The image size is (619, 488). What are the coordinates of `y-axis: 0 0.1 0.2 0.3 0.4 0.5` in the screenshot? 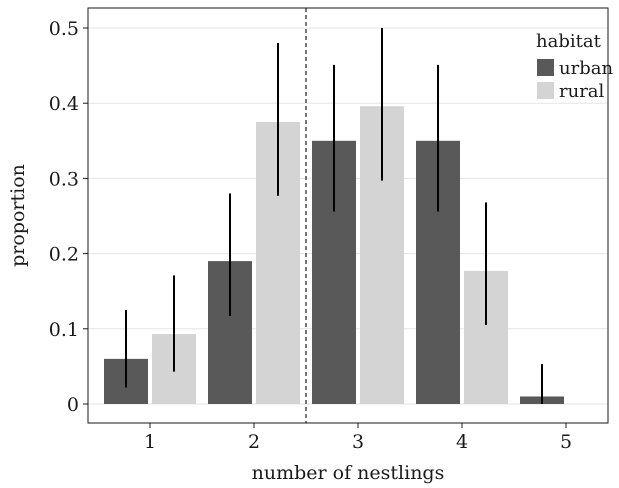 It's located at (68, 217).